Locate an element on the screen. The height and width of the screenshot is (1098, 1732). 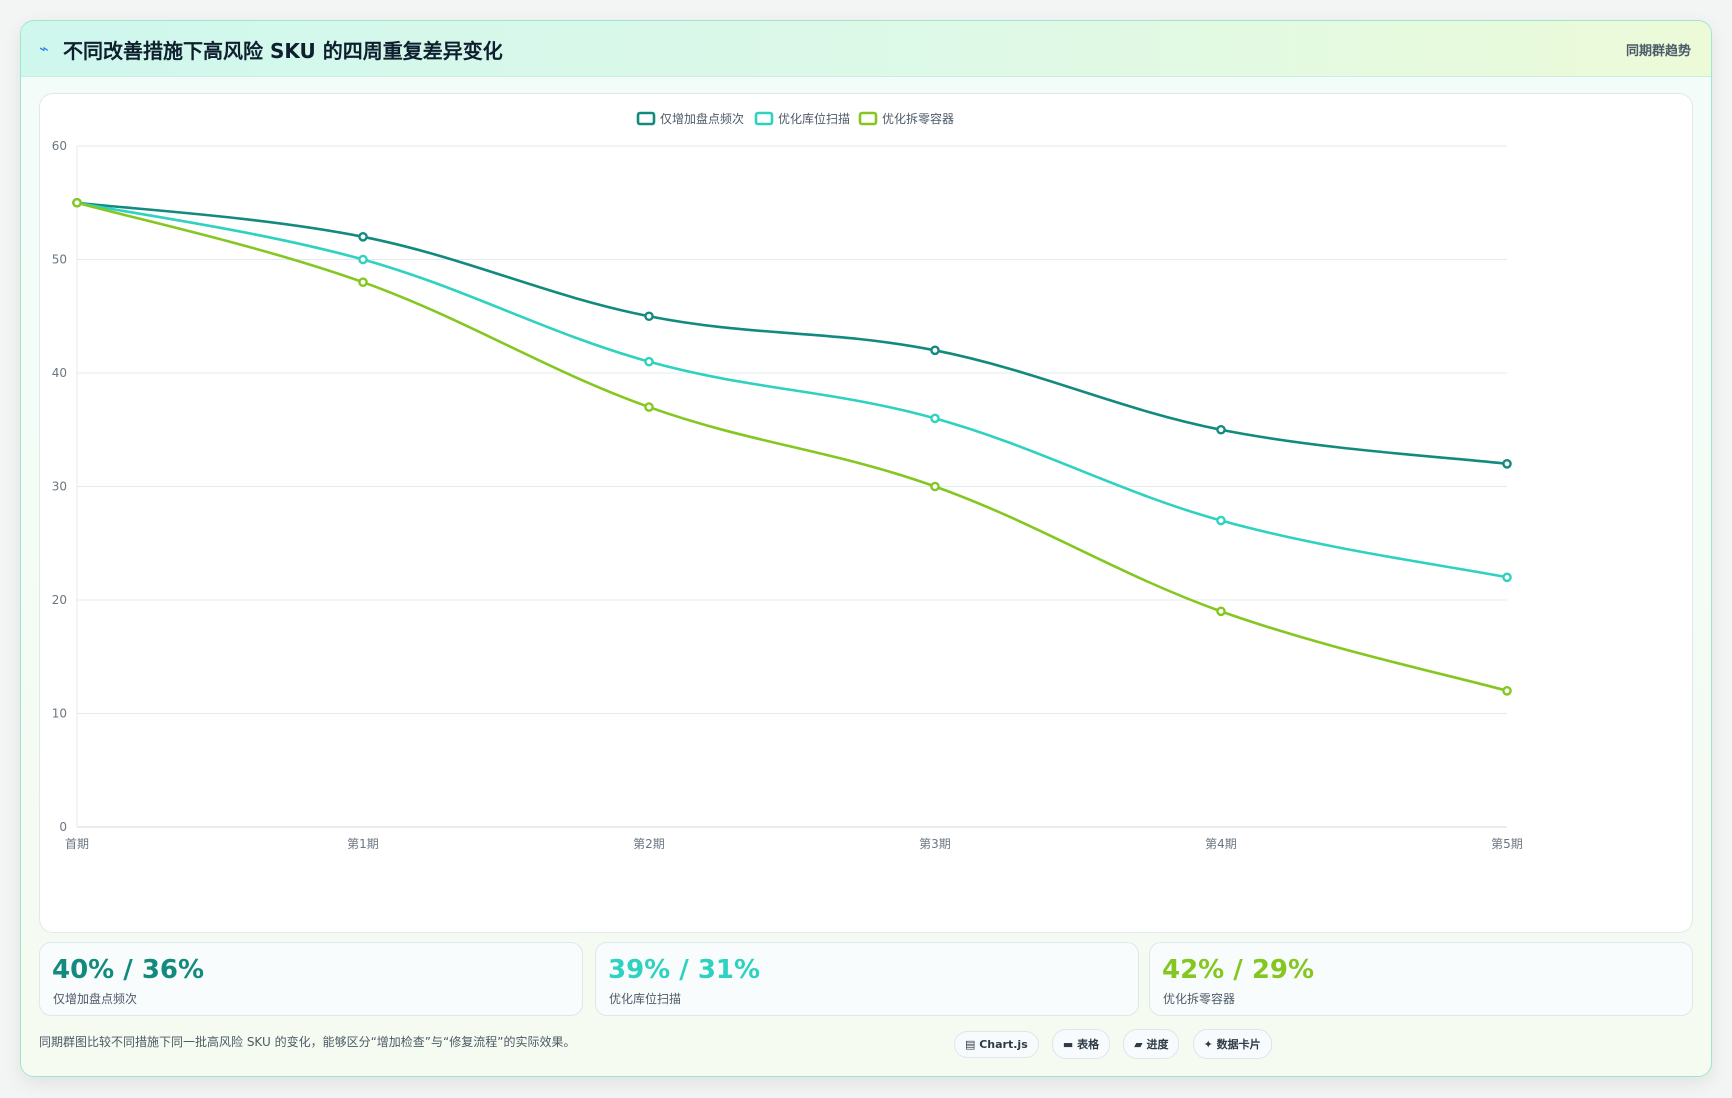
chip-table: ▬ 表格 is located at coordinates (1081, 1044).